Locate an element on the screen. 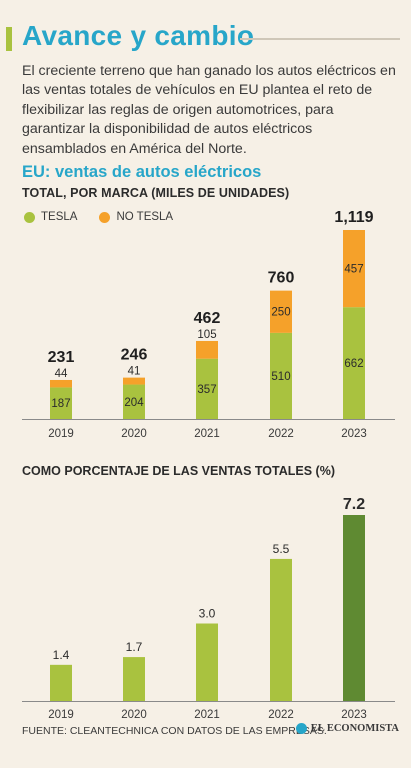  bar-no-tesla-2023 is located at coordinates (354, 269).